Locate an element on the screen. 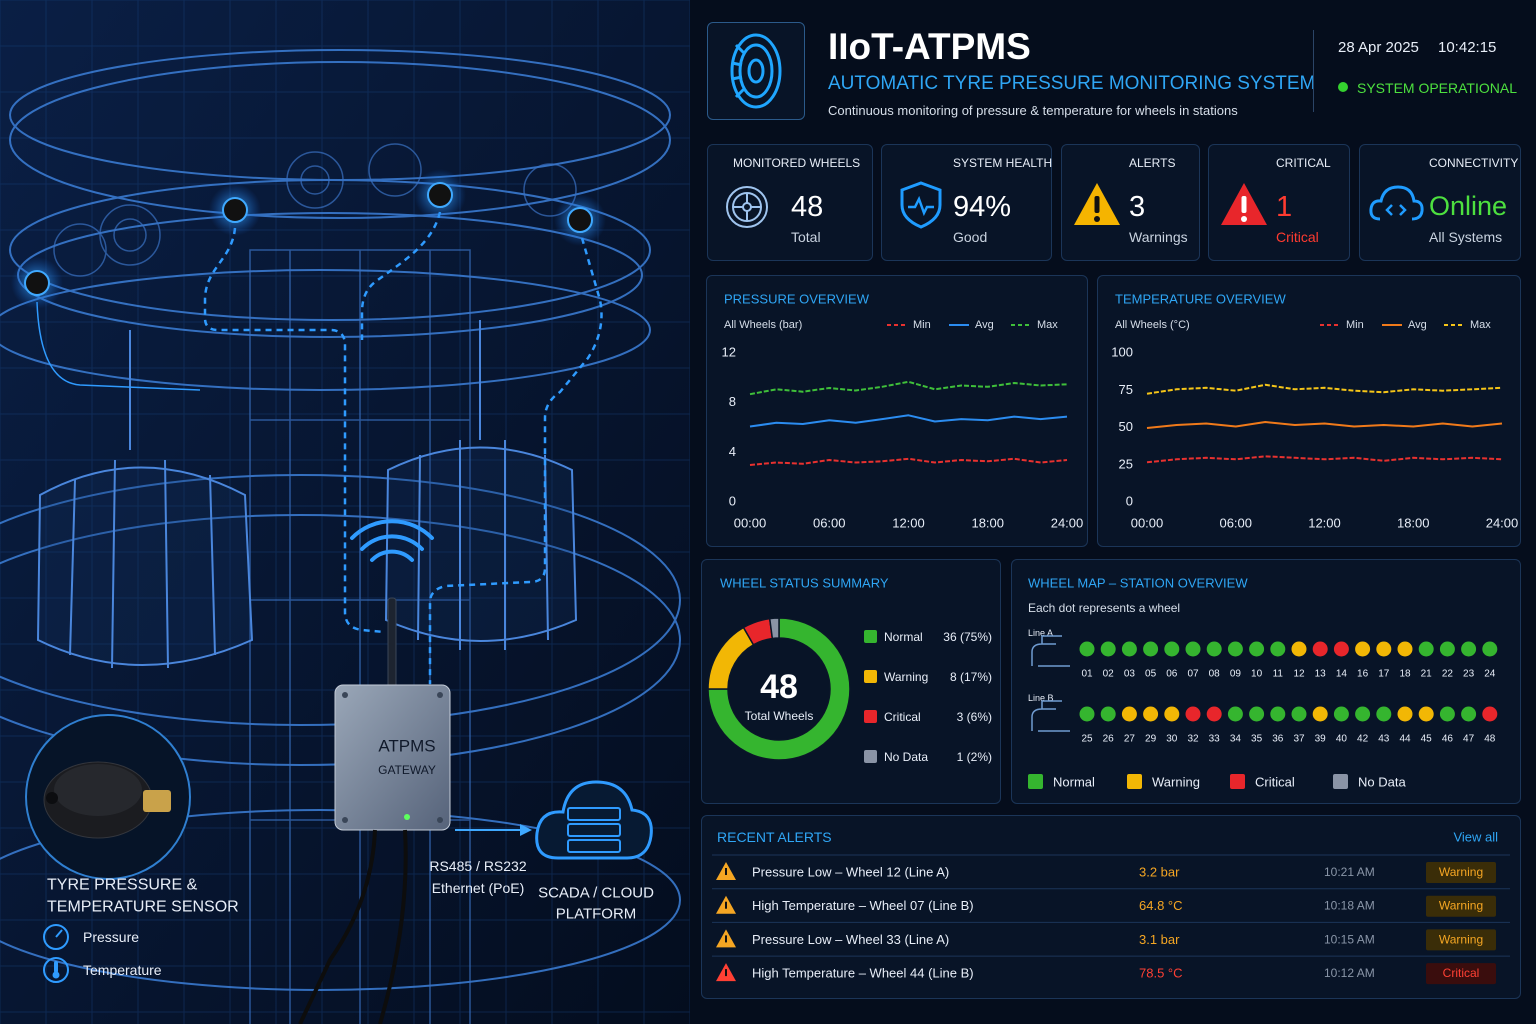 Image resolution: width=1536 pixels, height=1024 pixels. x-tick-label: 18:00 is located at coordinates (1413, 523).